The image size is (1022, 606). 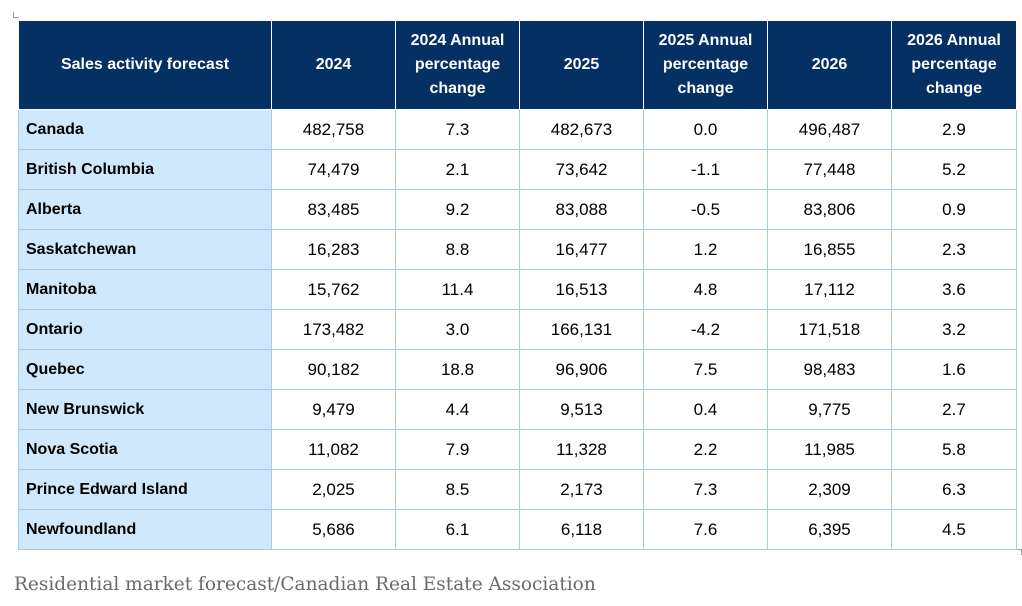 I want to click on value-cell: 74,479, so click(x=333, y=169).